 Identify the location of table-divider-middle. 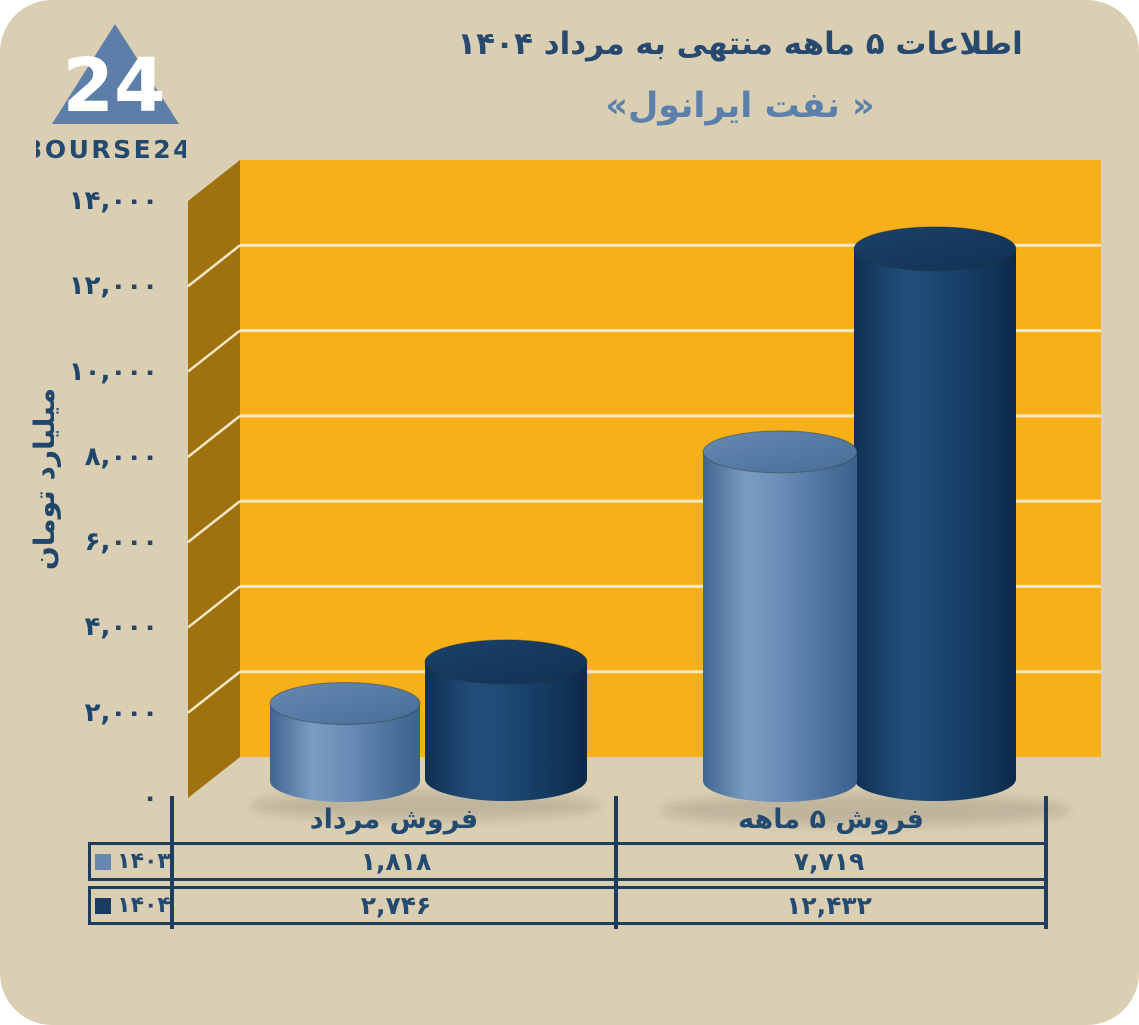
(616, 862).